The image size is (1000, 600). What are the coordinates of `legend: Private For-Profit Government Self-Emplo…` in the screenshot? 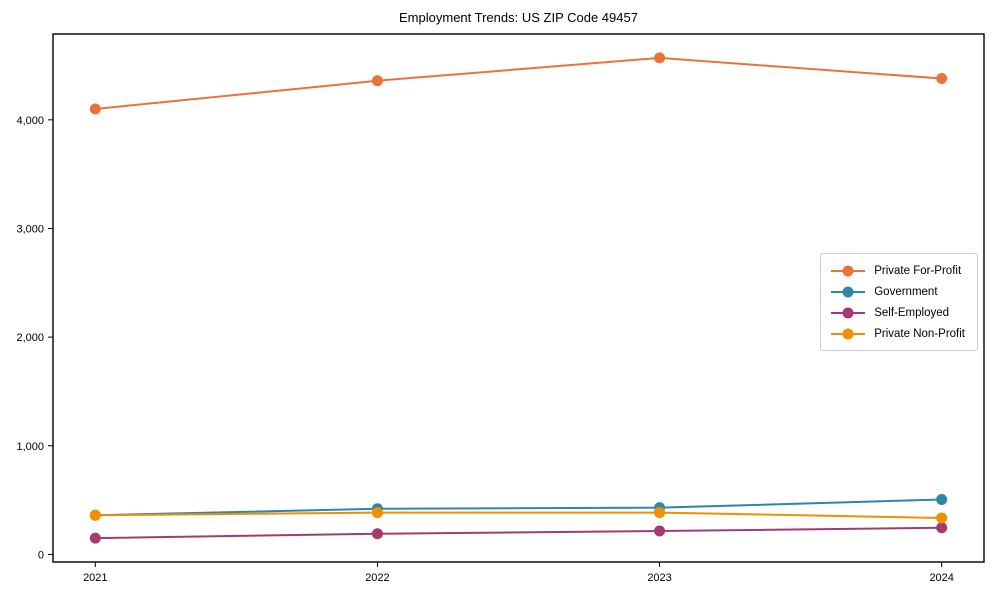 It's located at (899, 302).